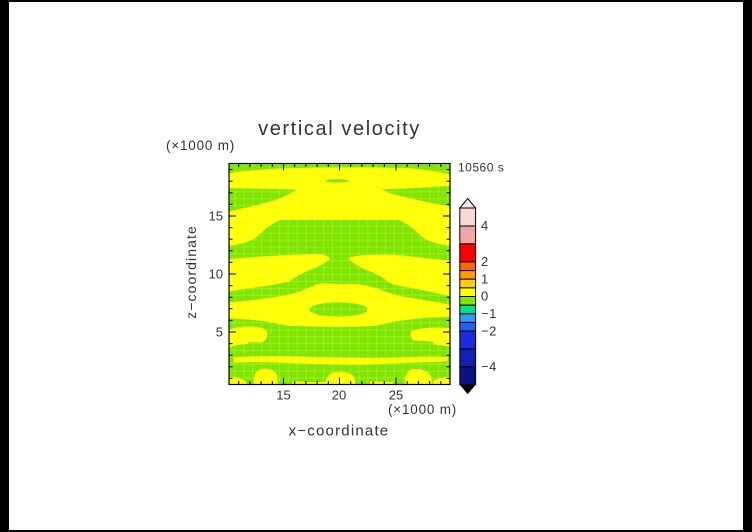 Image resolution: width=752 pixels, height=532 pixels. I want to click on svg-text: 2, so click(485, 261).